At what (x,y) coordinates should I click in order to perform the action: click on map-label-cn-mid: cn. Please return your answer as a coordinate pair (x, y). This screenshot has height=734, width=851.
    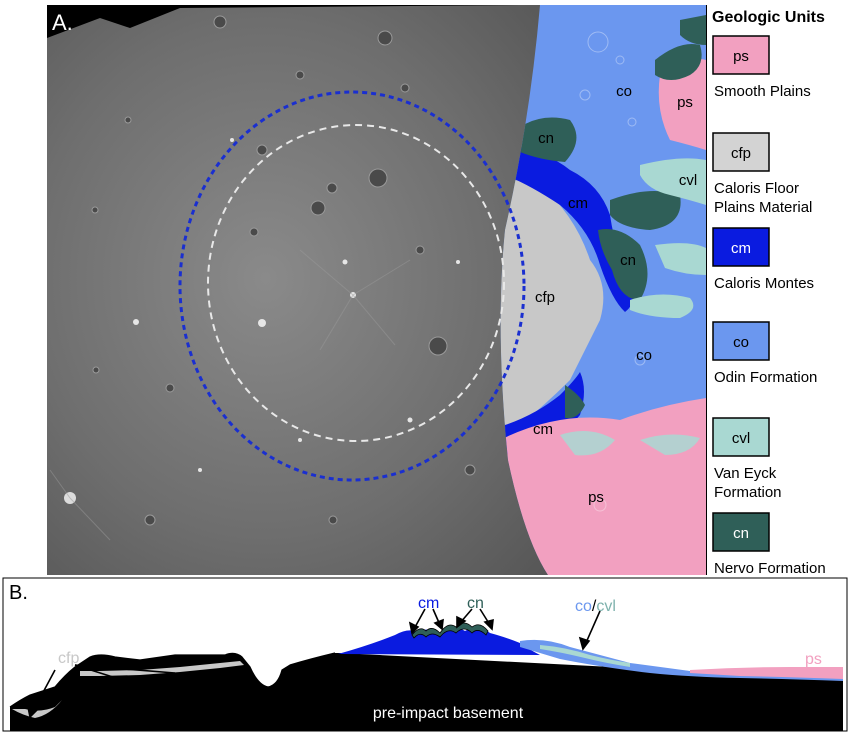
    Looking at the image, I should click on (628, 260).